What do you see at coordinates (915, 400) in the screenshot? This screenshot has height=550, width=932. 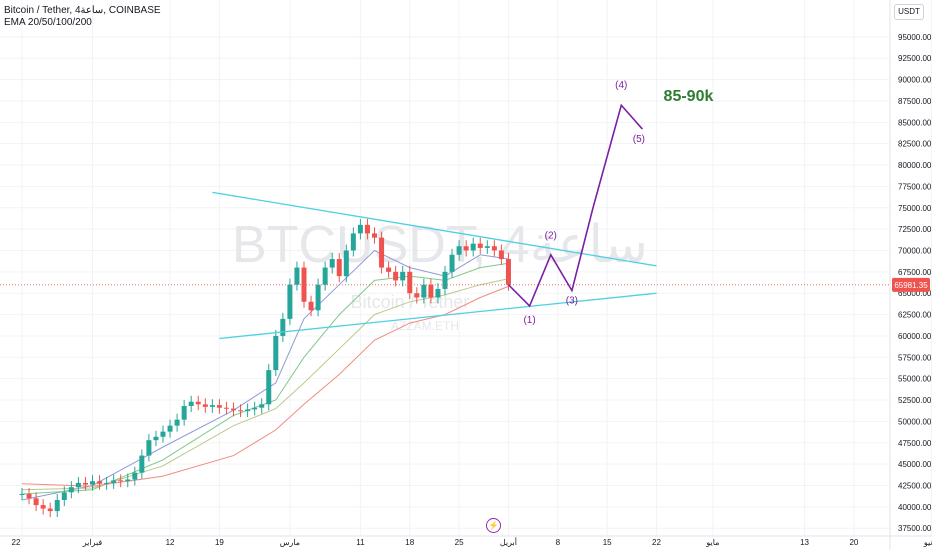 I see `y-tick-label: 52500.00` at bounding box center [915, 400].